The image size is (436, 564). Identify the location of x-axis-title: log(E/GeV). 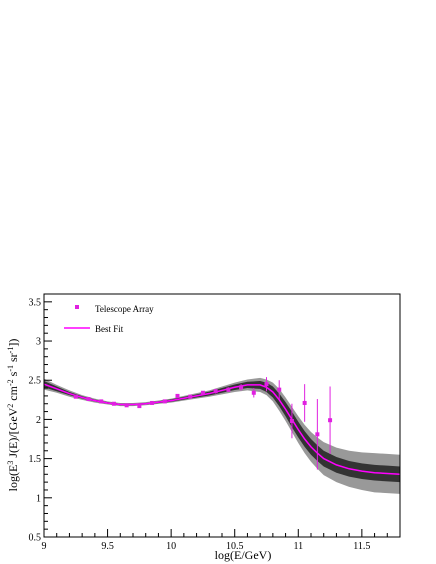
(243, 555).